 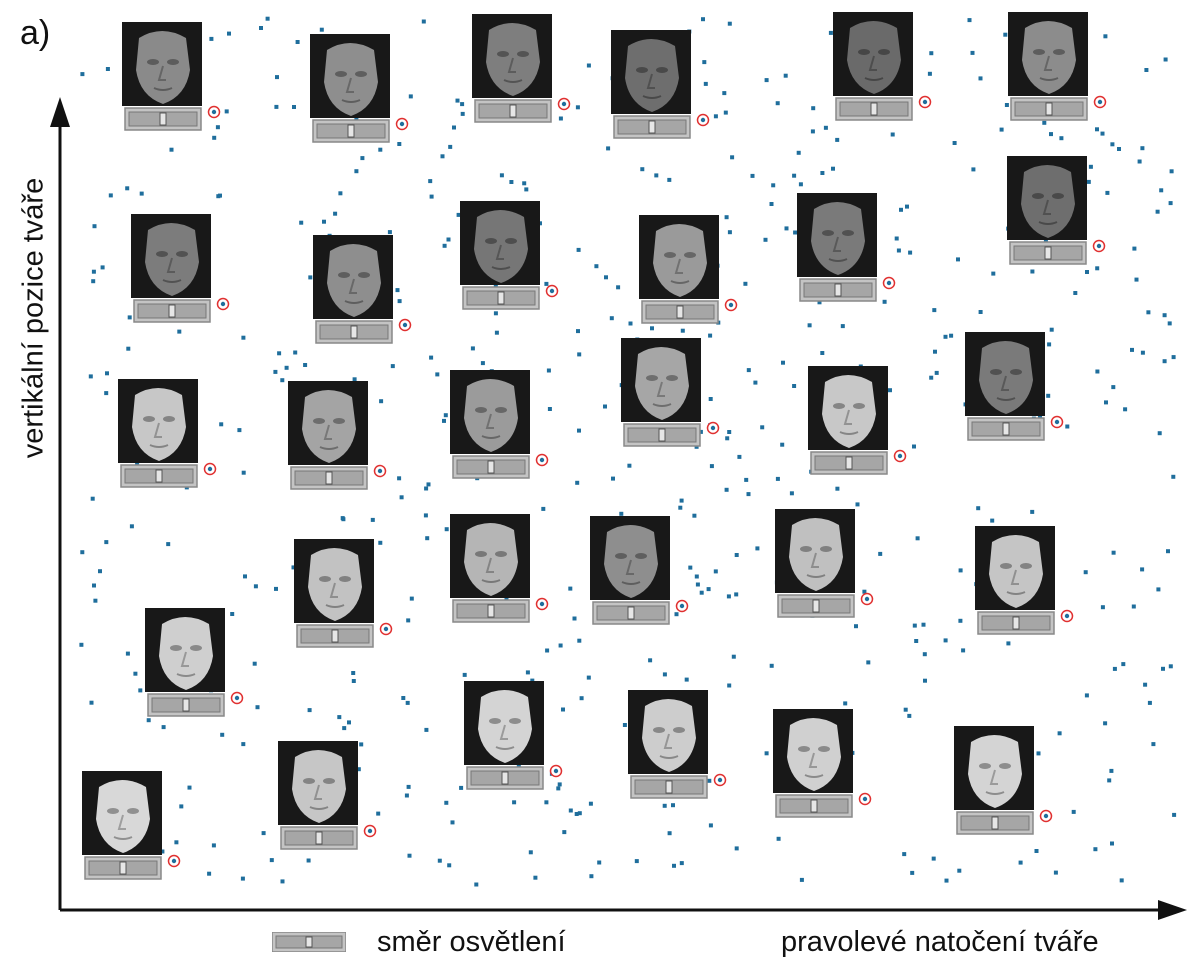 What do you see at coordinates (471, 942) in the screenshot?
I see `legend-label: směr osvětlení` at bounding box center [471, 942].